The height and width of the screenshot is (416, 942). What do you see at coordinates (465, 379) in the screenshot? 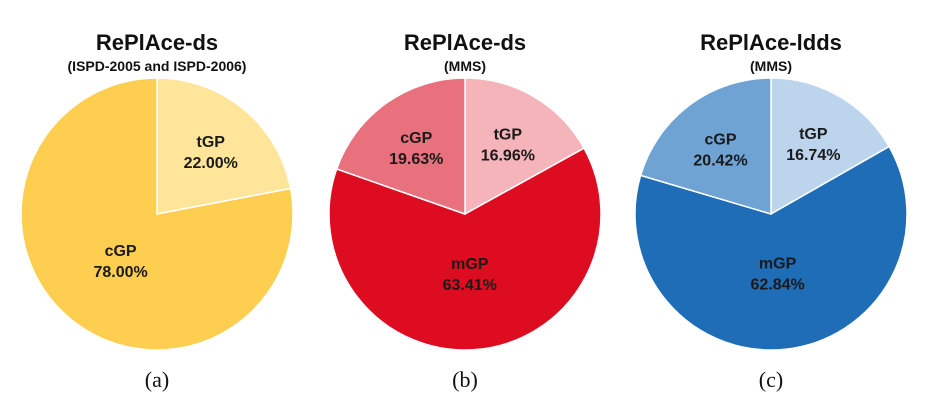
I see `panel-label: (b)` at bounding box center [465, 379].